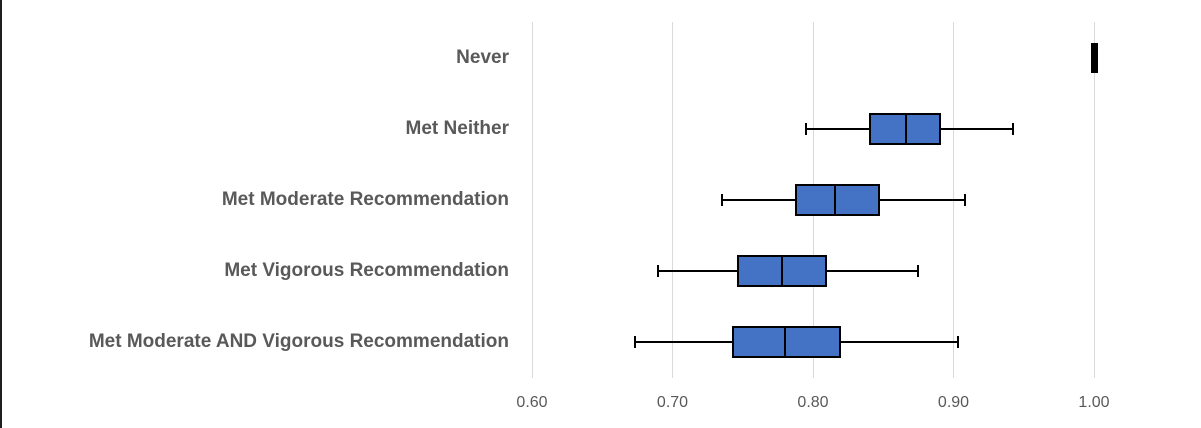 This screenshot has height=428, width=1201. Describe the element at coordinates (1094, 57) in the screenshot. I see `reference-bar` at that location.